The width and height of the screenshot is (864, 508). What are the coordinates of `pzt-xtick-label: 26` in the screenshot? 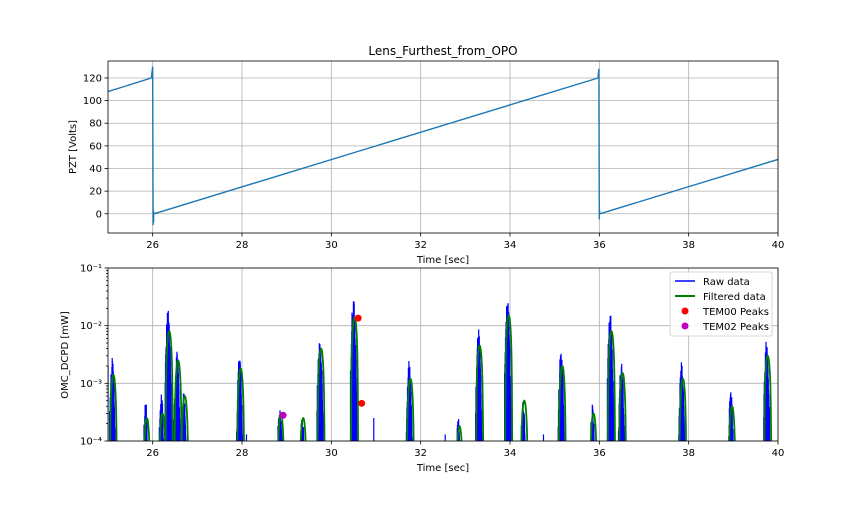 It's located at (152, 245).